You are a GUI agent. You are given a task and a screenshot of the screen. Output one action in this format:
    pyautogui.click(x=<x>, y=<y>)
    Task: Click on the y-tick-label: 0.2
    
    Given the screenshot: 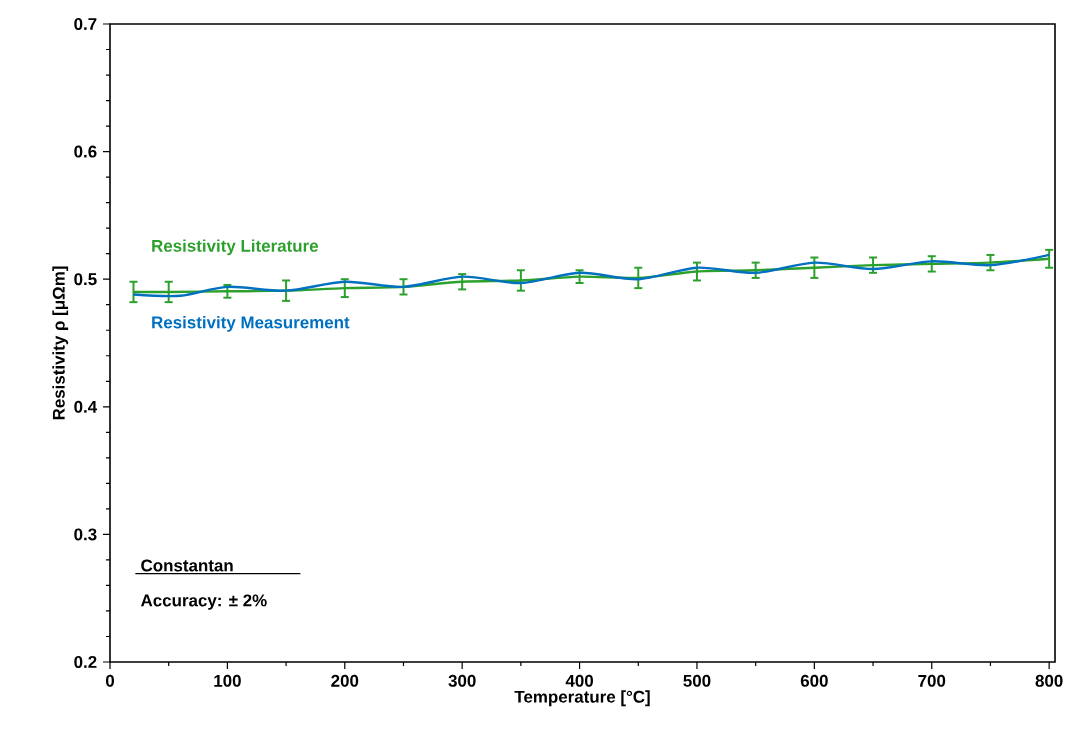 What is the action you would take?
    pyautogui.click(x=85, y=662)
    